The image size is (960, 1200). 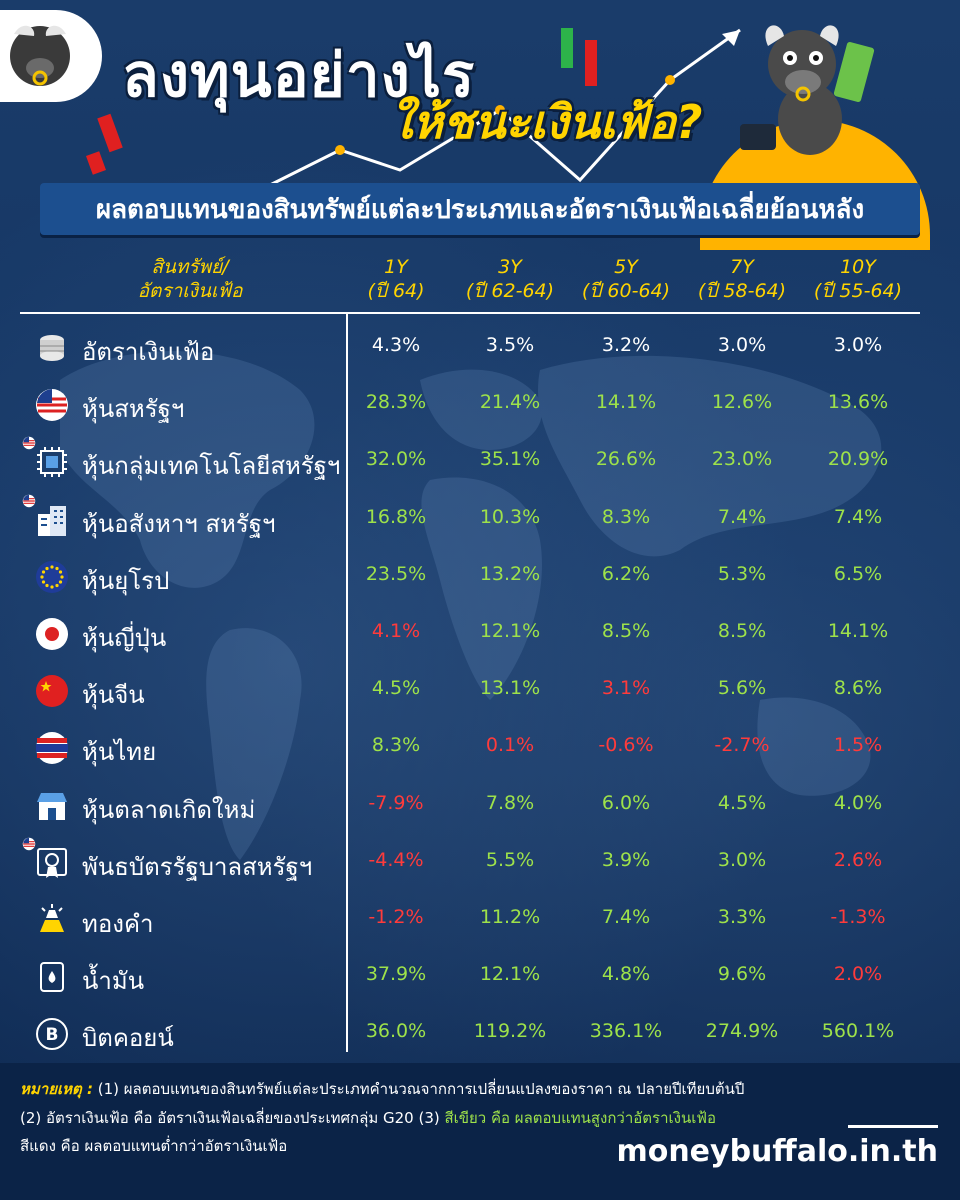 I want to click on header-divider, so click(x=470, y=313).